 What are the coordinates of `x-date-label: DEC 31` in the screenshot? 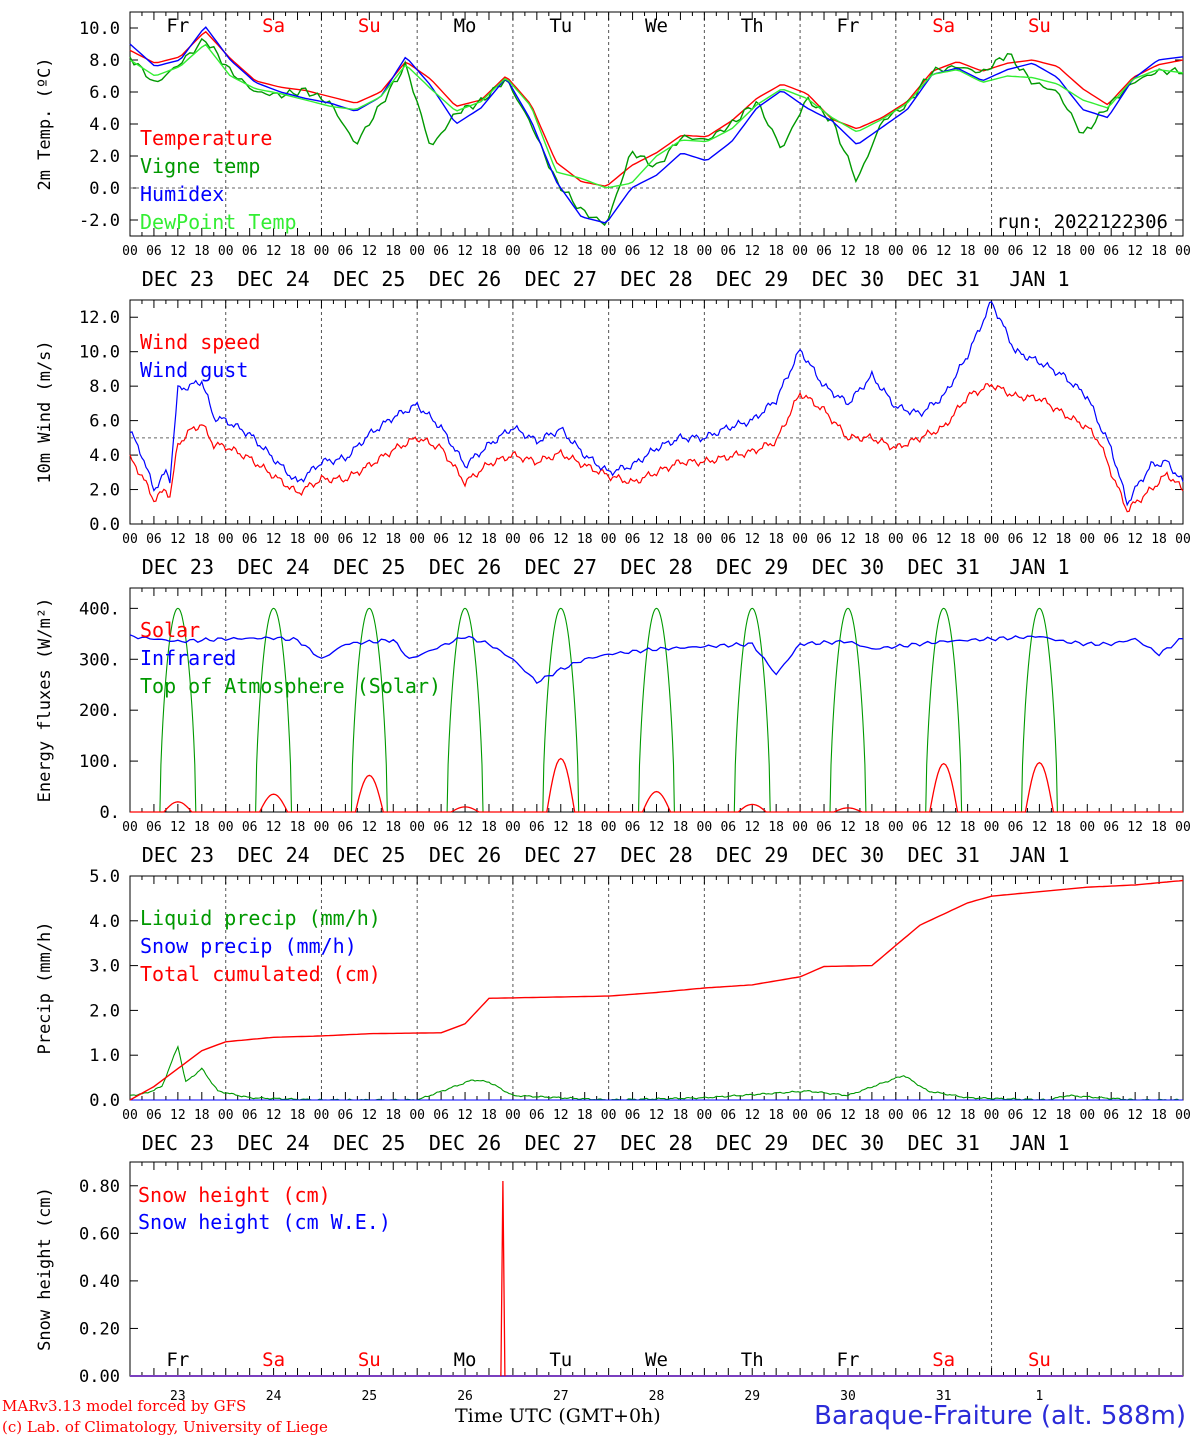 It's located at (944, 855).